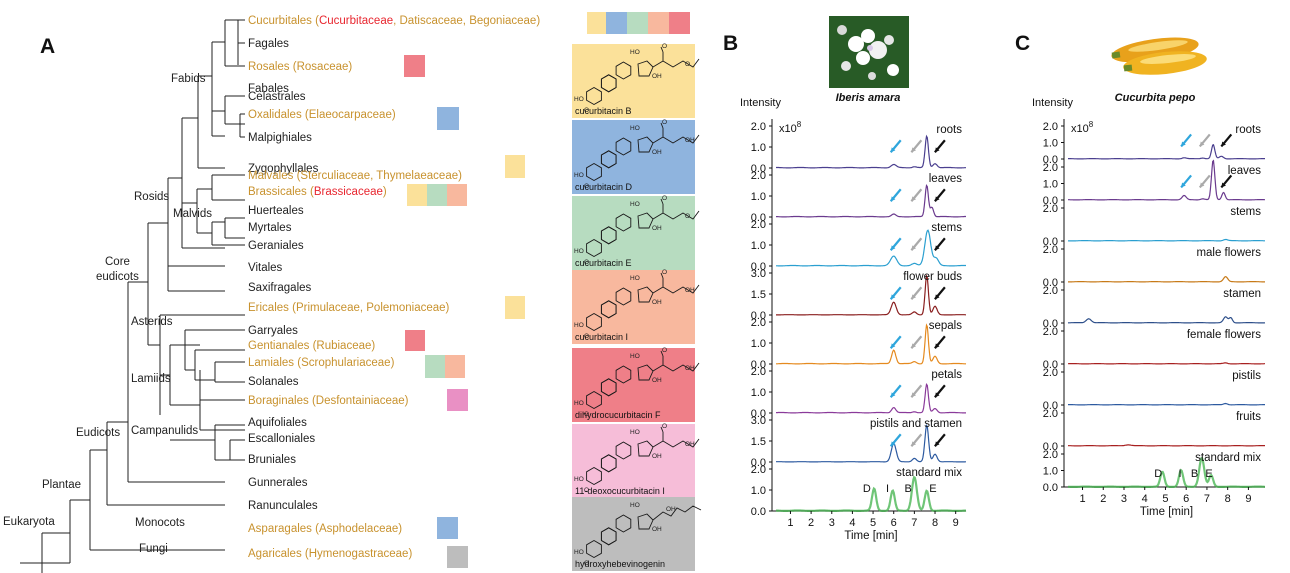  What do you see at coordinates (164, 431) in the screenshot?
I see `clade-campanulids: Campanulids` at bounding box center [164, 431].